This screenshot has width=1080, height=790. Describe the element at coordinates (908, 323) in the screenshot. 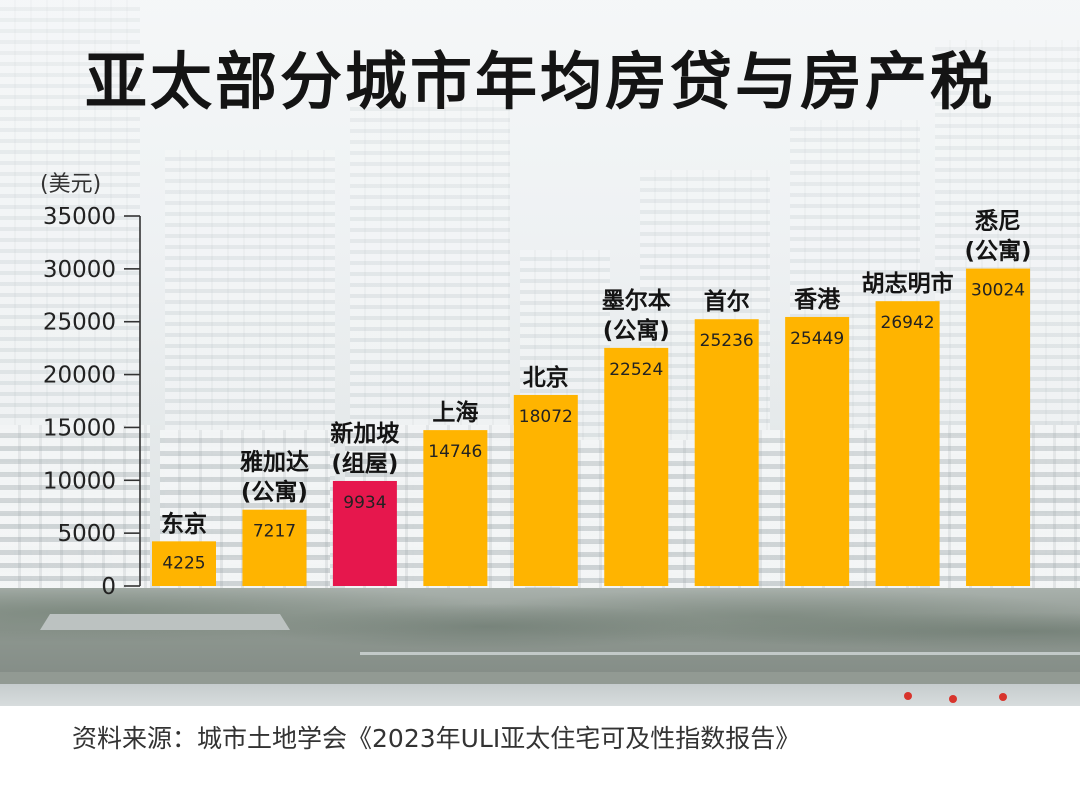

I see `bar-value-label: 26942` at that location.